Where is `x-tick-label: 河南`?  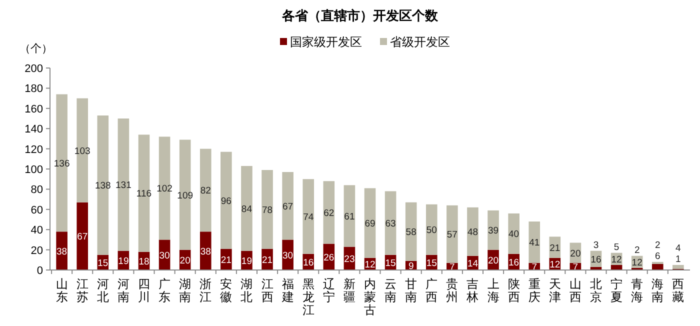 x-tick-label: 河南 is located at coordinates (123, 290).